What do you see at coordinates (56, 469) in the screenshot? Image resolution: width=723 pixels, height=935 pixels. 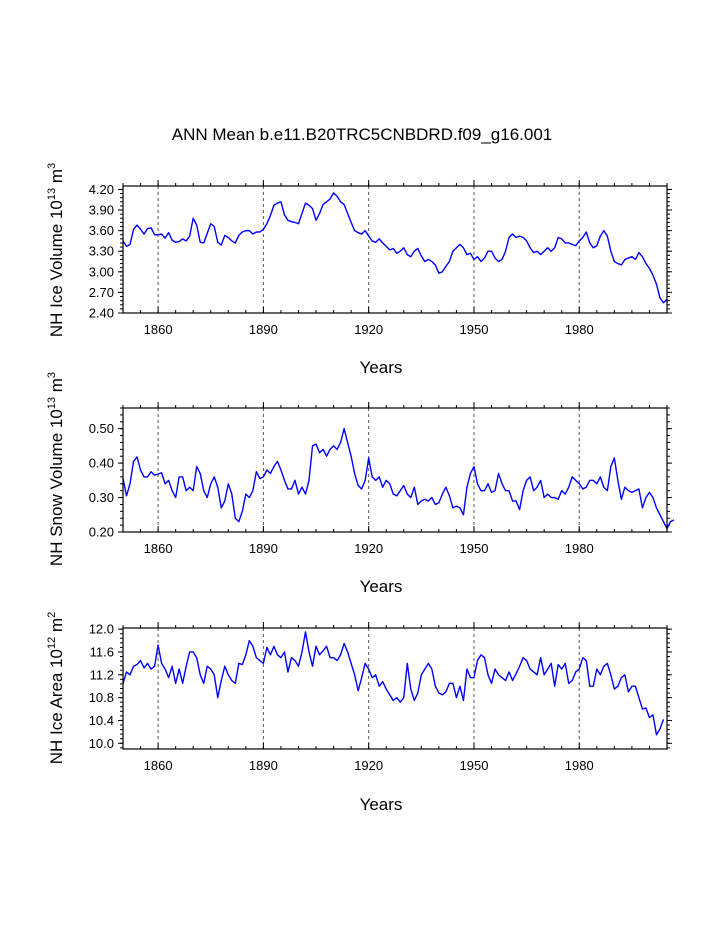 I see `y-axis-label: NH Snow Volume 1013 m3` at bounding box center [56, 469].